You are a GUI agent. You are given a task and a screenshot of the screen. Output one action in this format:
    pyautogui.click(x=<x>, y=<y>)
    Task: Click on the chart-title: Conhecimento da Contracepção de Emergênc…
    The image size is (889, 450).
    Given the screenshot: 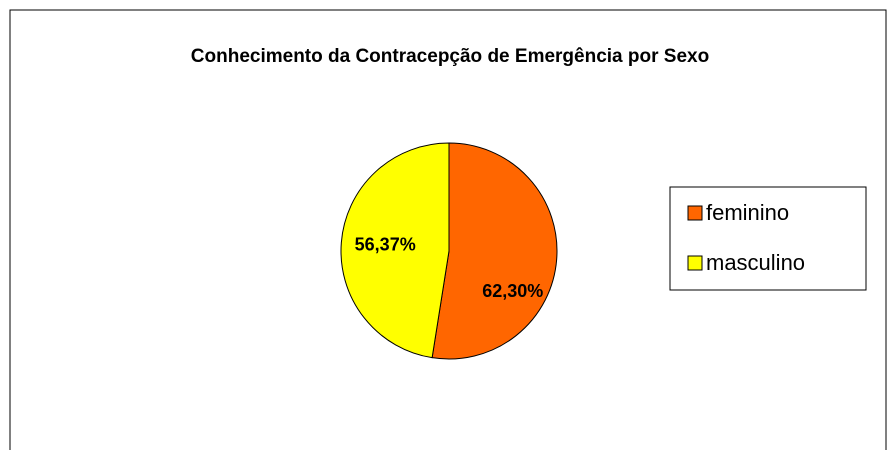 What is the action you would take?
    pyautogui.click(x=450, y=56)
    